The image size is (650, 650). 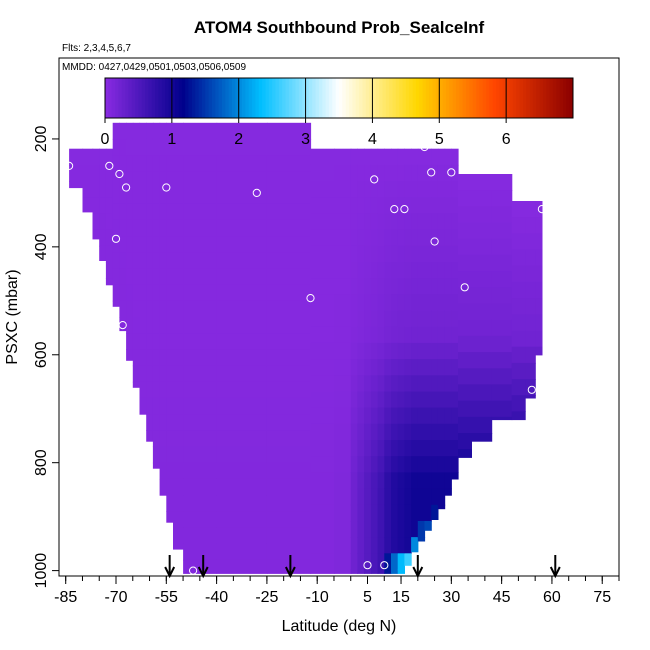 I want to click on x-tick-label: 75, so click(x=602, y=597).